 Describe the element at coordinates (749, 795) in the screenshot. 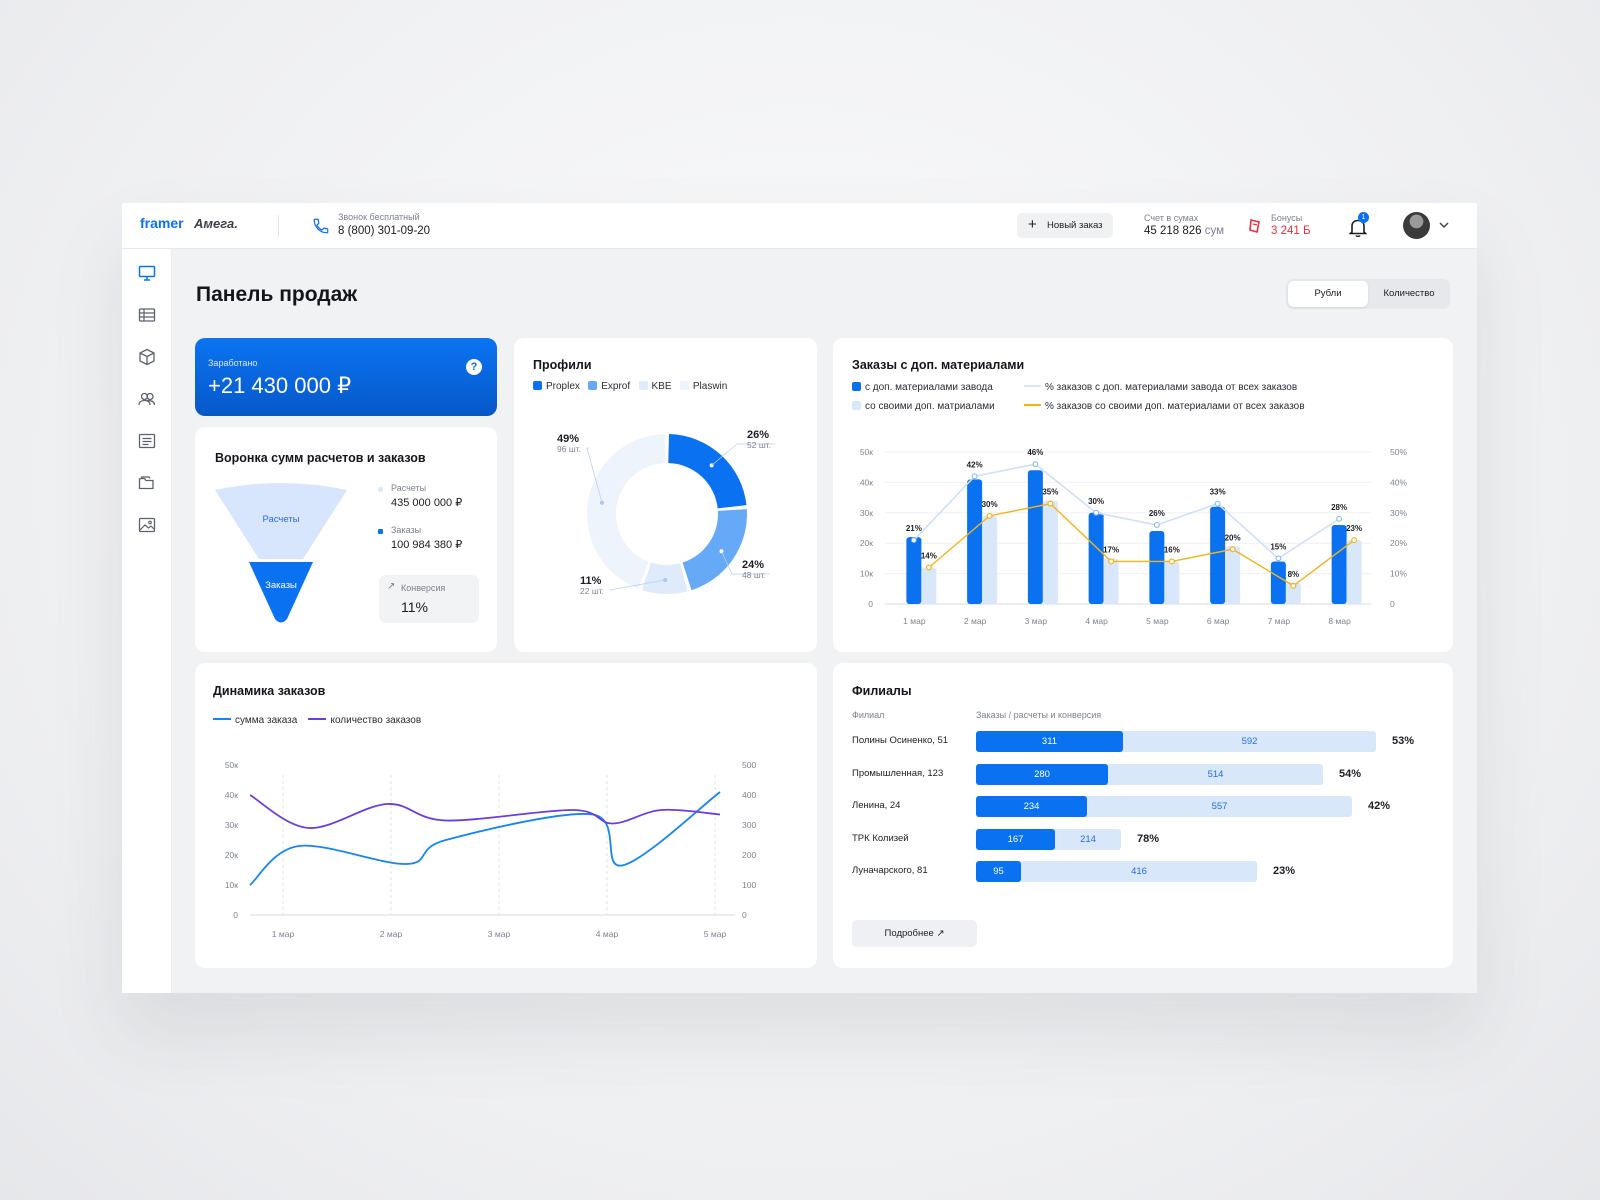

I see `y-tick-right: 400` at that location.